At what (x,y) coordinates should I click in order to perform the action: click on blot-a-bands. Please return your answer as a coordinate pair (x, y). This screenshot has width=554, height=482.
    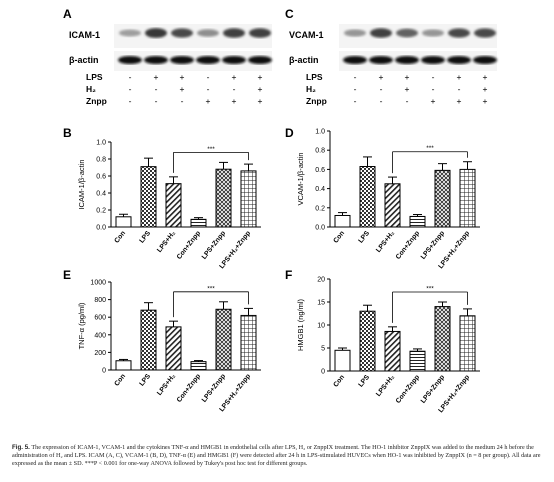
    Looking at the image, I should click on (193, 47).